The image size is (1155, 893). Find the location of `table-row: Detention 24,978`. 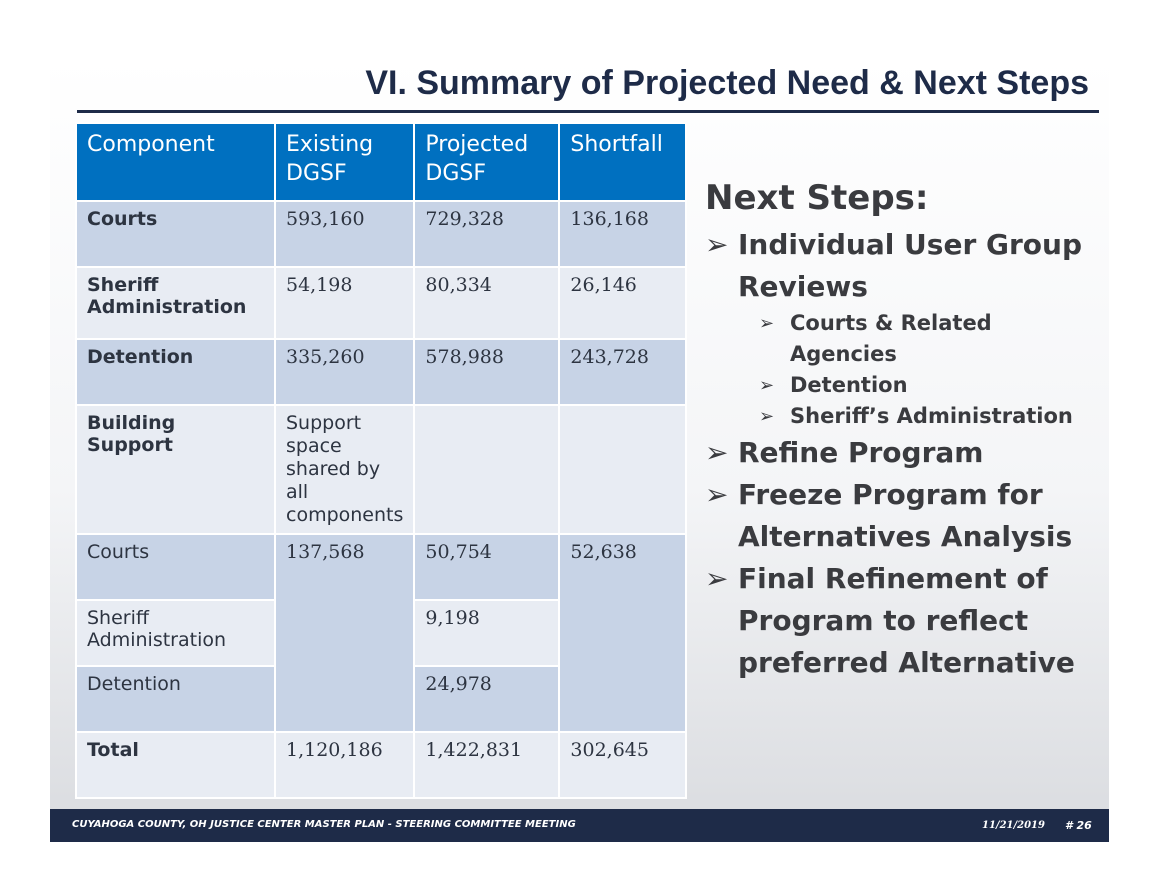

table-row: Detention 24,978 is located at coordinates (380, 699).